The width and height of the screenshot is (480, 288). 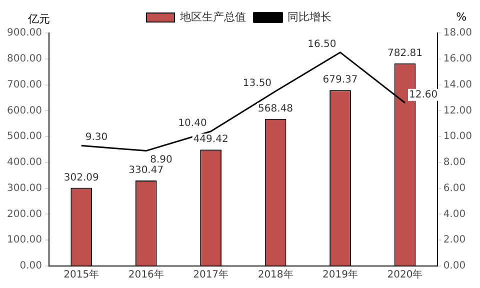 I want to click on data-label: 8.90, so click(x=161, y=160).